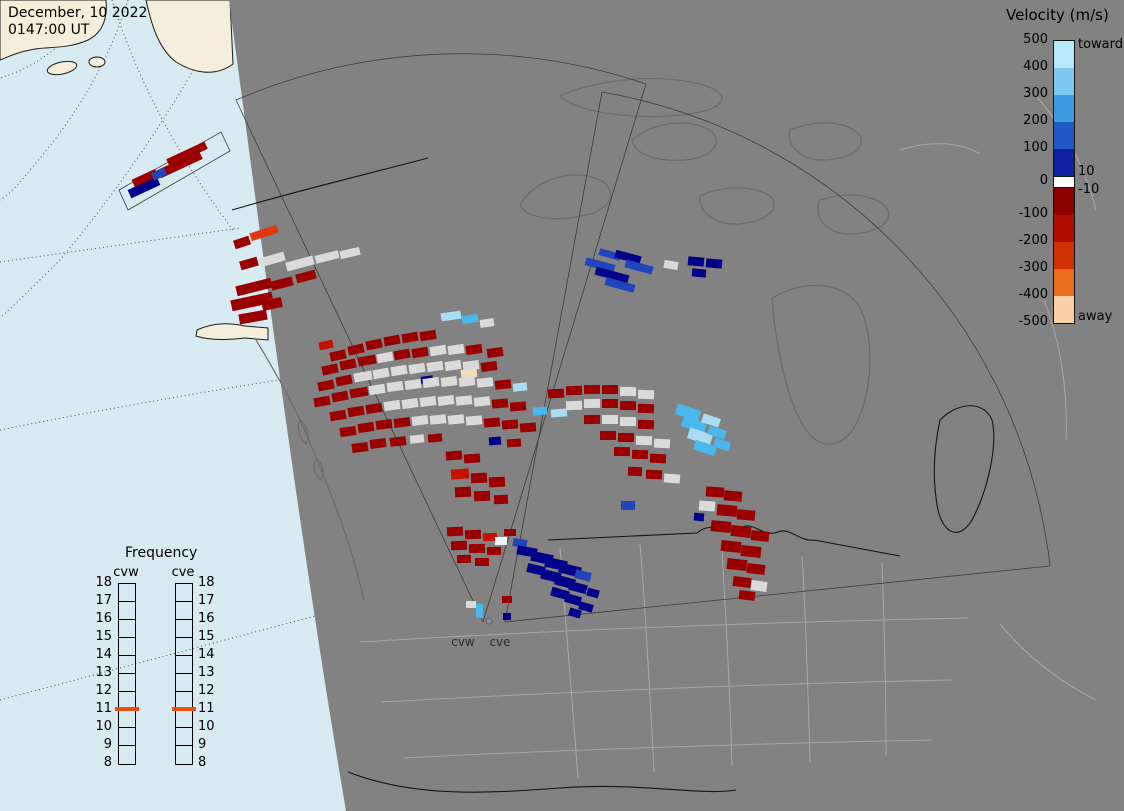  I want to click on frequency-legend-title: Frequency, so click(161, 553).